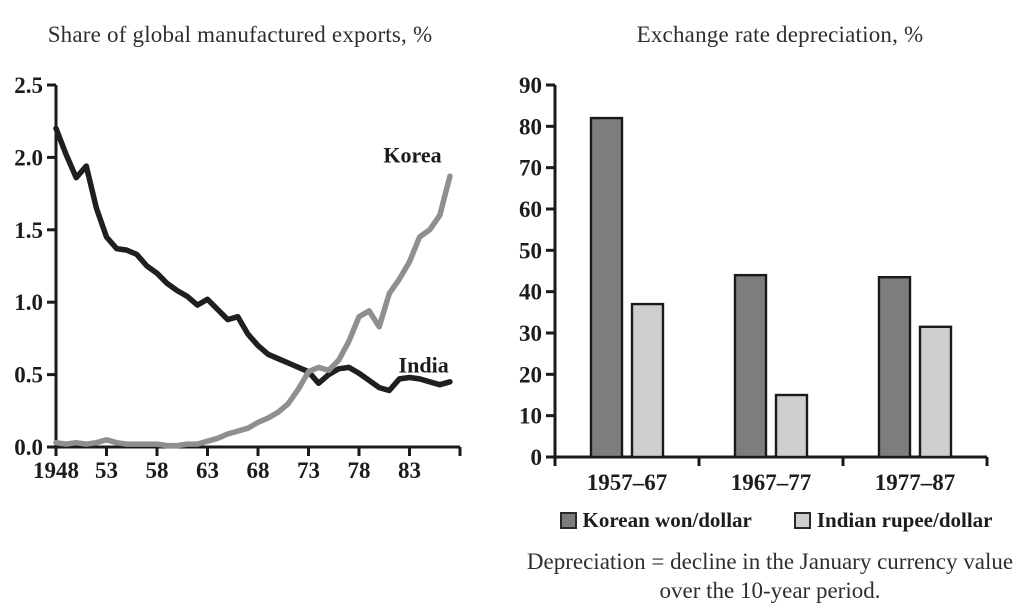 The height and width of the screenshot is (612, 1021). What do you see at coordinates (530, 374) in the screenshot?
I see `y-axis-tick-label: 20` at bounding box center [530, 374].